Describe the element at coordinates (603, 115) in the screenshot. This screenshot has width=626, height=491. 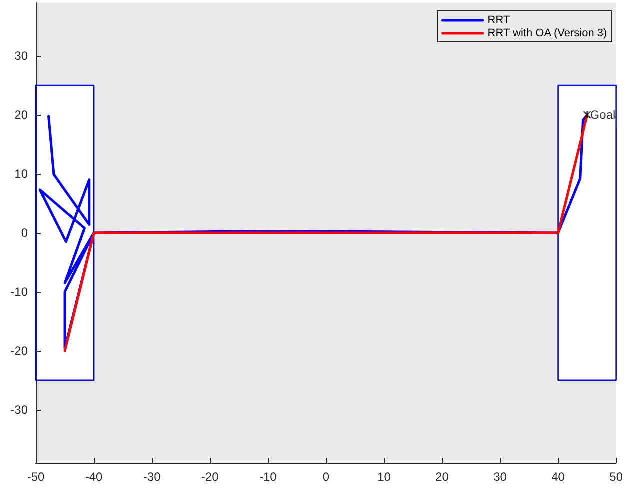
I see `annotation: Goal` at that location.